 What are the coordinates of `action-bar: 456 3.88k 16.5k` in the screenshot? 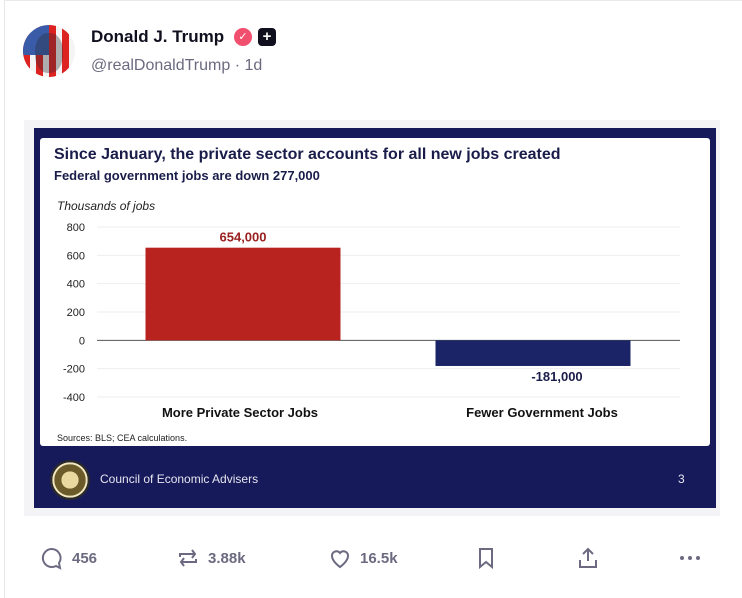 It's located at (371, 560).